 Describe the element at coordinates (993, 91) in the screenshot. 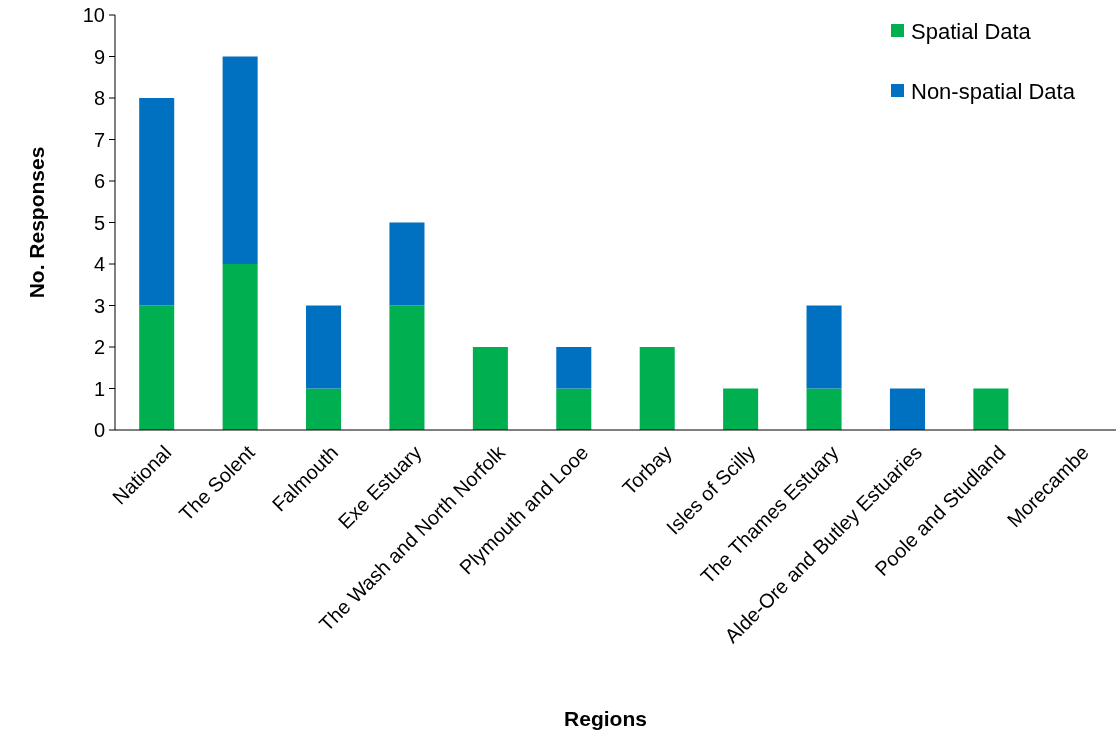

I see `legend-label: Non-spatial Data` at that location.